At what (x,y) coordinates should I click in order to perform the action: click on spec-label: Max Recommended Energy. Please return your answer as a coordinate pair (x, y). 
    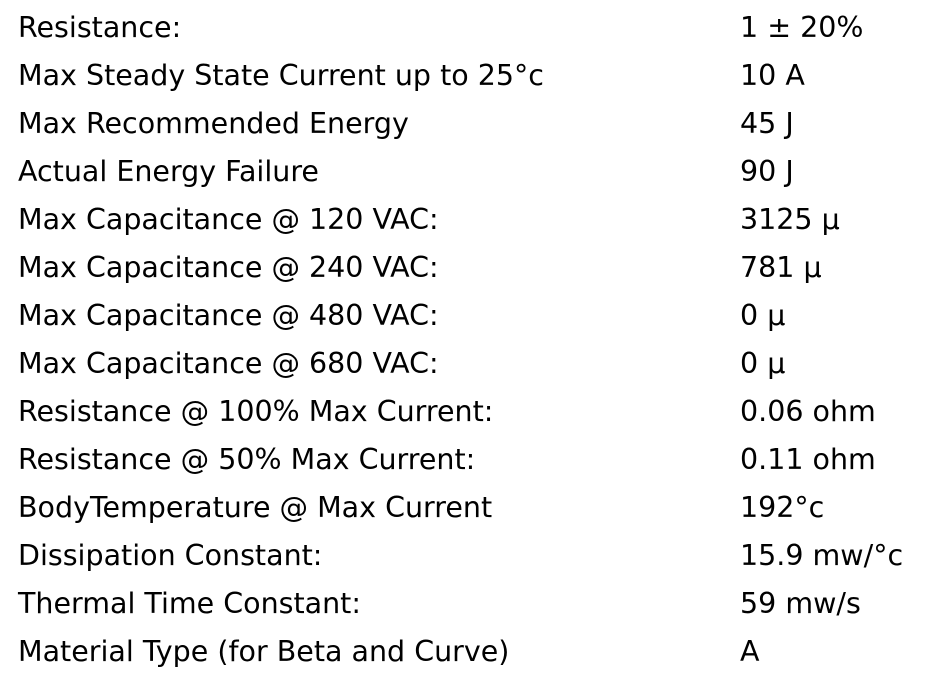
    Looking at the image, I should click on (213, 123).